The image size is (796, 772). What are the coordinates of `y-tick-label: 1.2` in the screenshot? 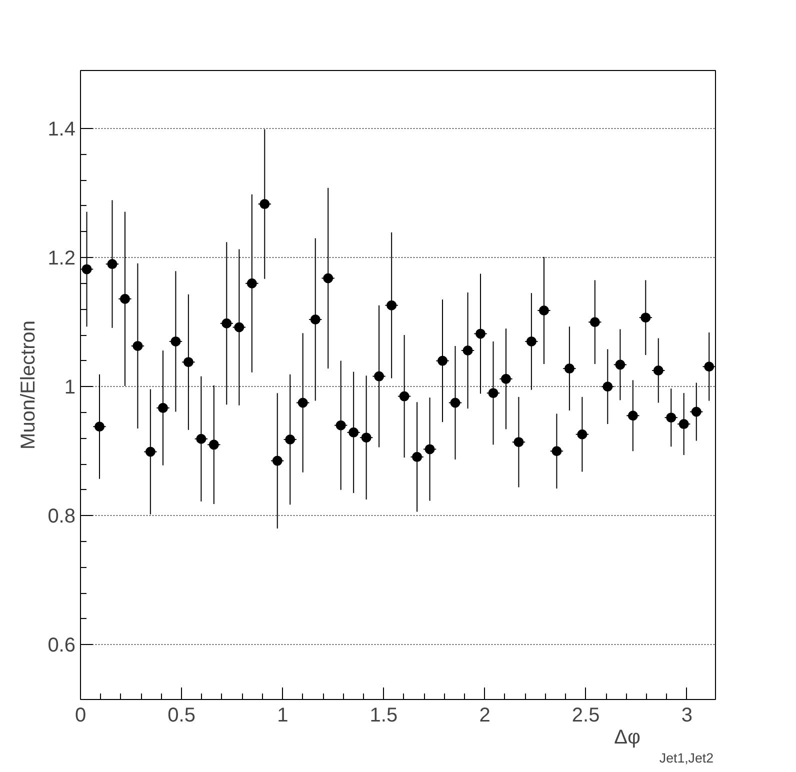 It's located at (62, 259).